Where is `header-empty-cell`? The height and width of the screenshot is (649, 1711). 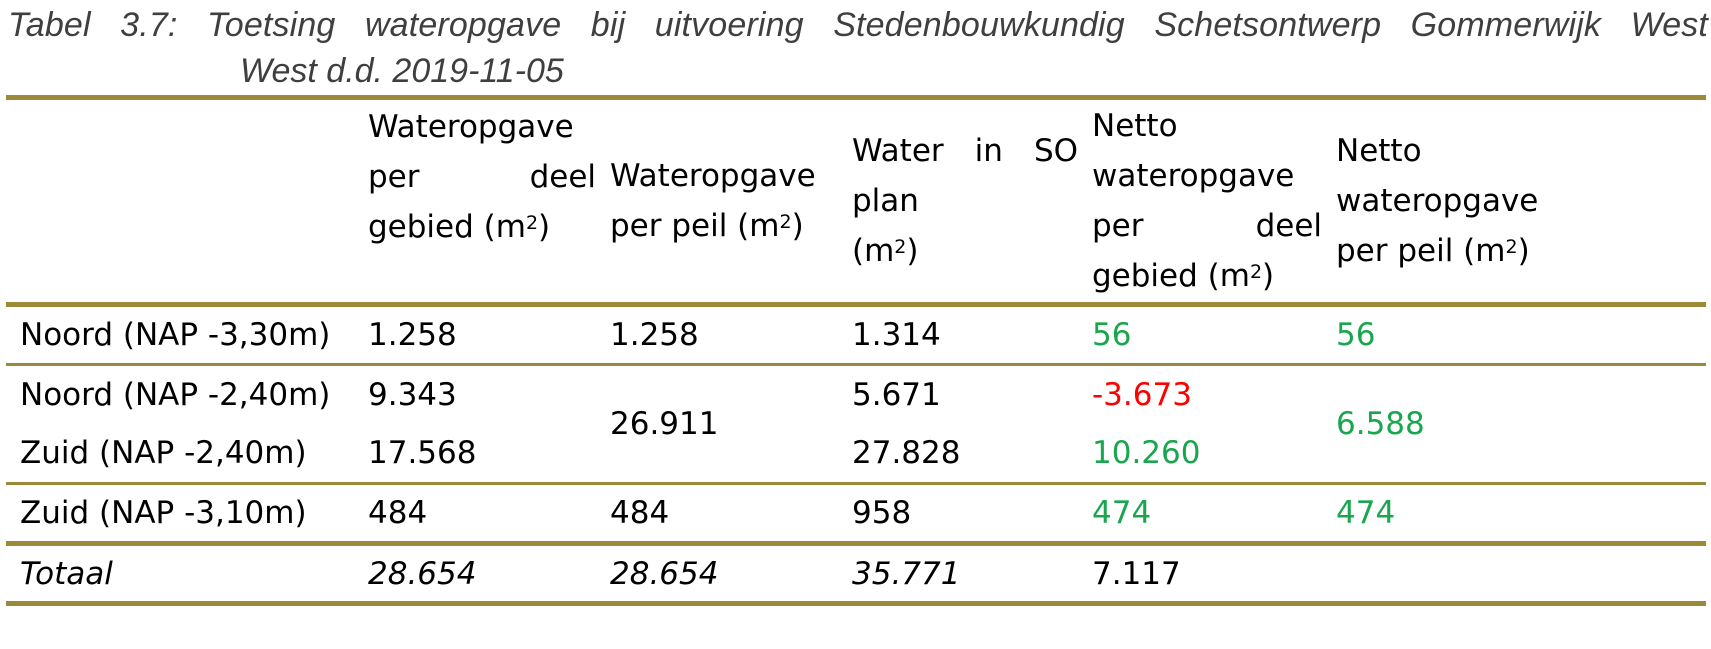
header-empty-cell is located at coordinates (180, 201).